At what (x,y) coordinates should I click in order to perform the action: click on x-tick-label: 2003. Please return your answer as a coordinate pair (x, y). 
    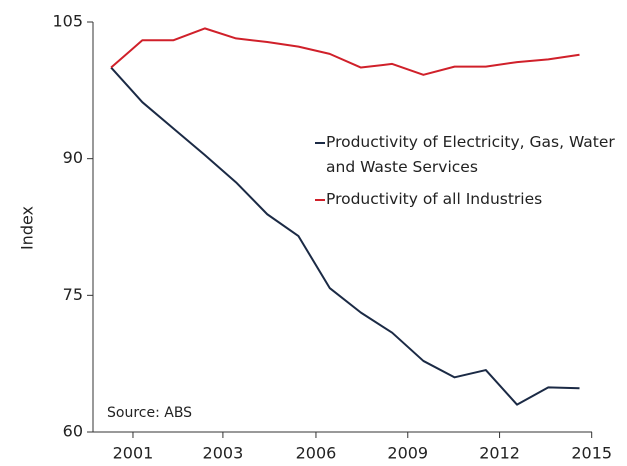
    Looking at the image, I should click on (223, 453).